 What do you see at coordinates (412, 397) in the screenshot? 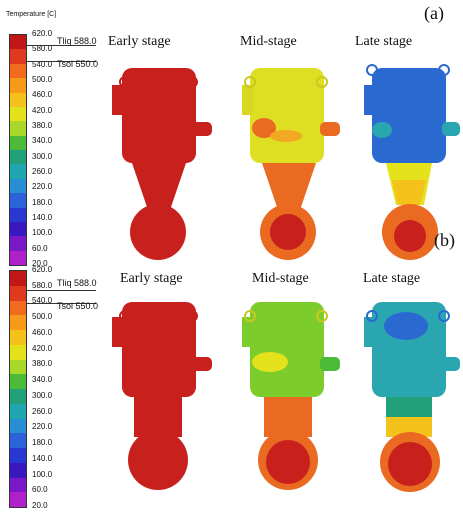
I see `casting-late-b` at bounding box center [412, 397].